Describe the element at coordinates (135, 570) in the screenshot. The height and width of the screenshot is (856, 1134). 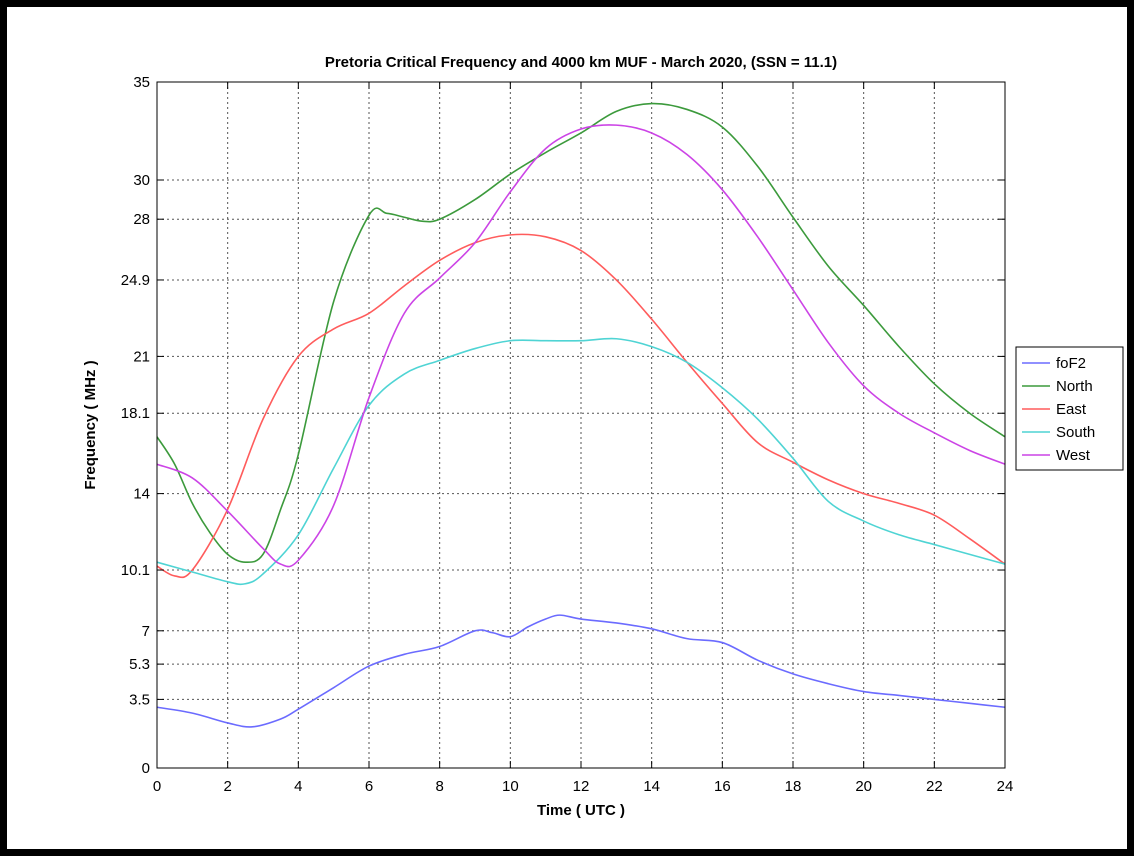
I see `y-tick-label: 10.1` at that location.